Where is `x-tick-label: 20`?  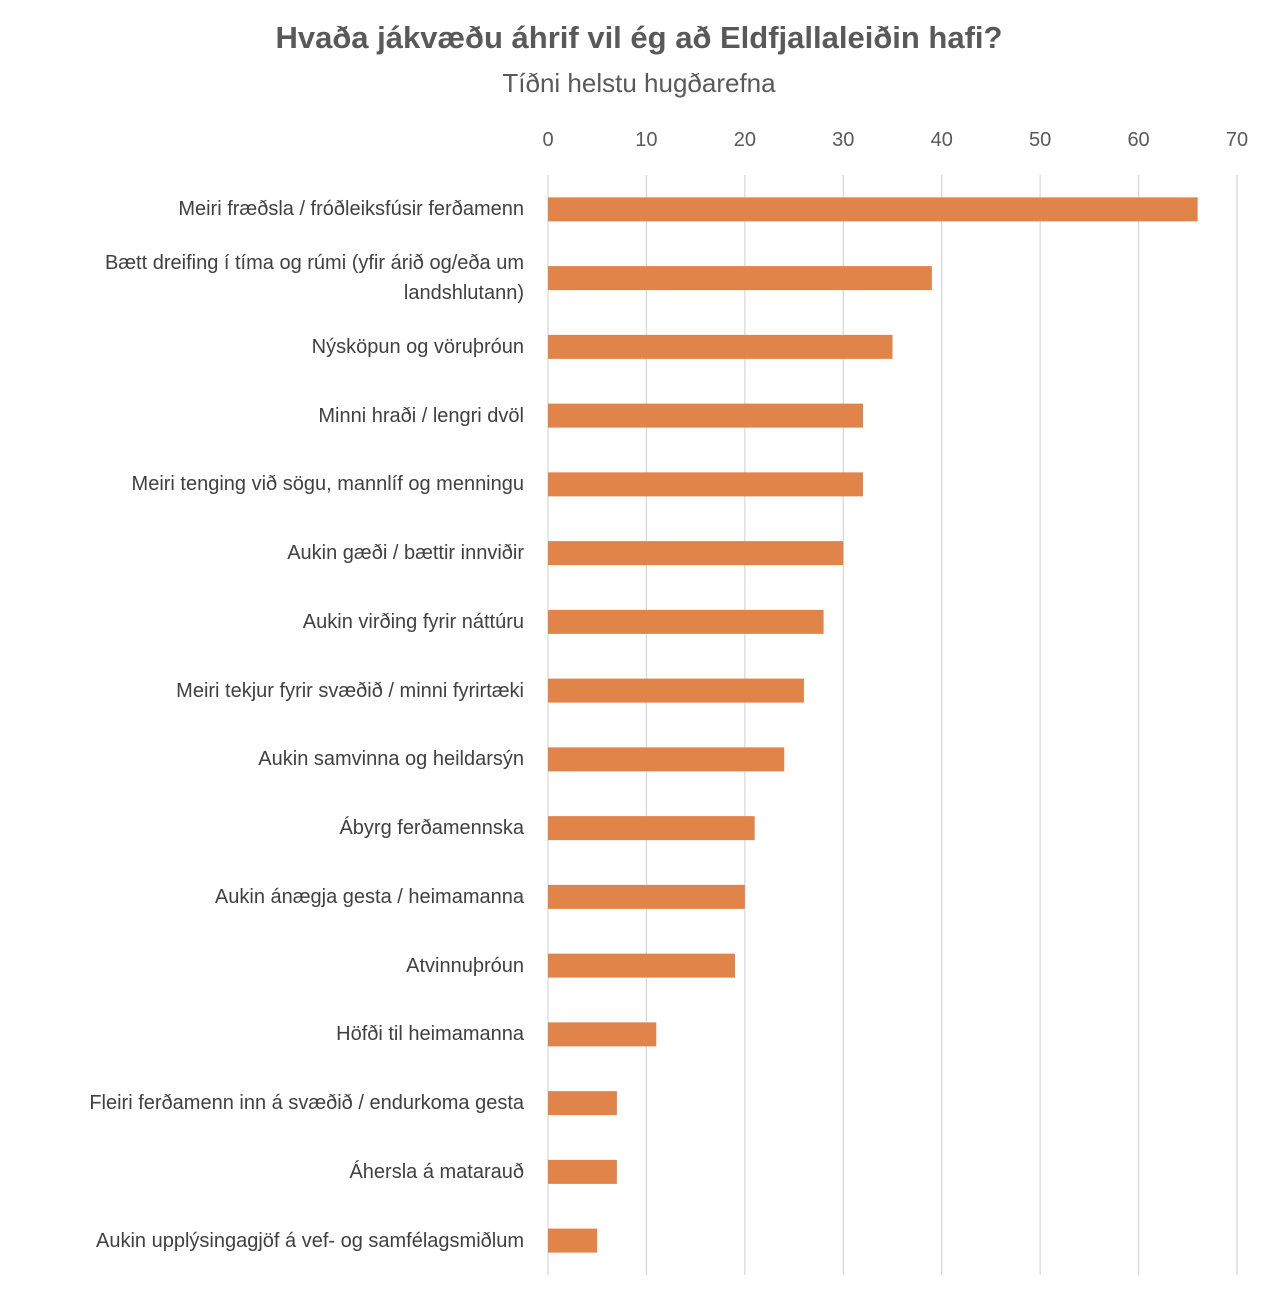
x-tick-label: 20 is located at coordinates (745, 140).